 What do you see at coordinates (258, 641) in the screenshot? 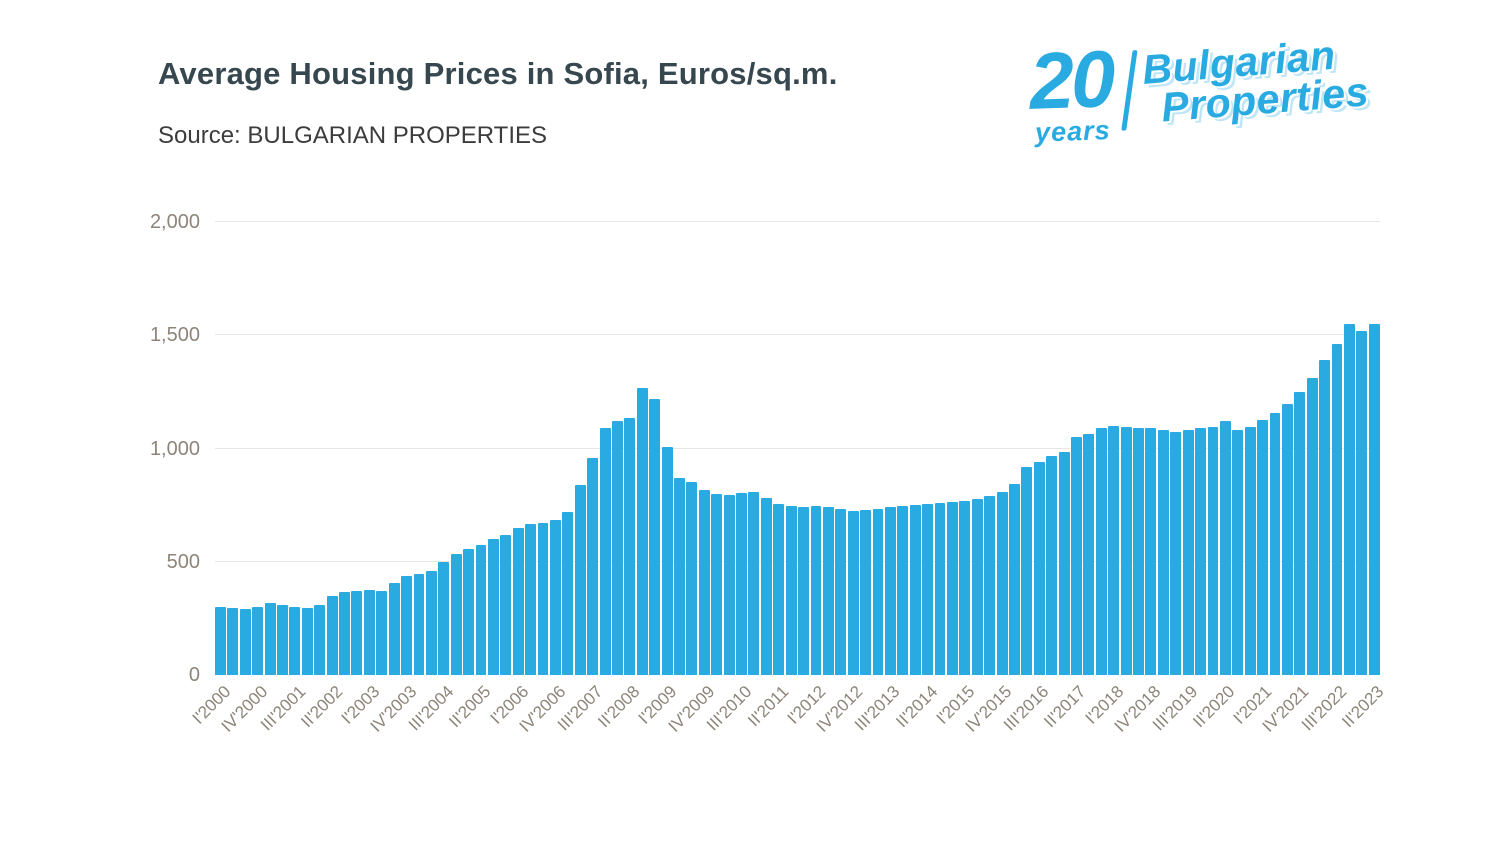
I see `bar-IV'2000` at bounding box center [258, 641].